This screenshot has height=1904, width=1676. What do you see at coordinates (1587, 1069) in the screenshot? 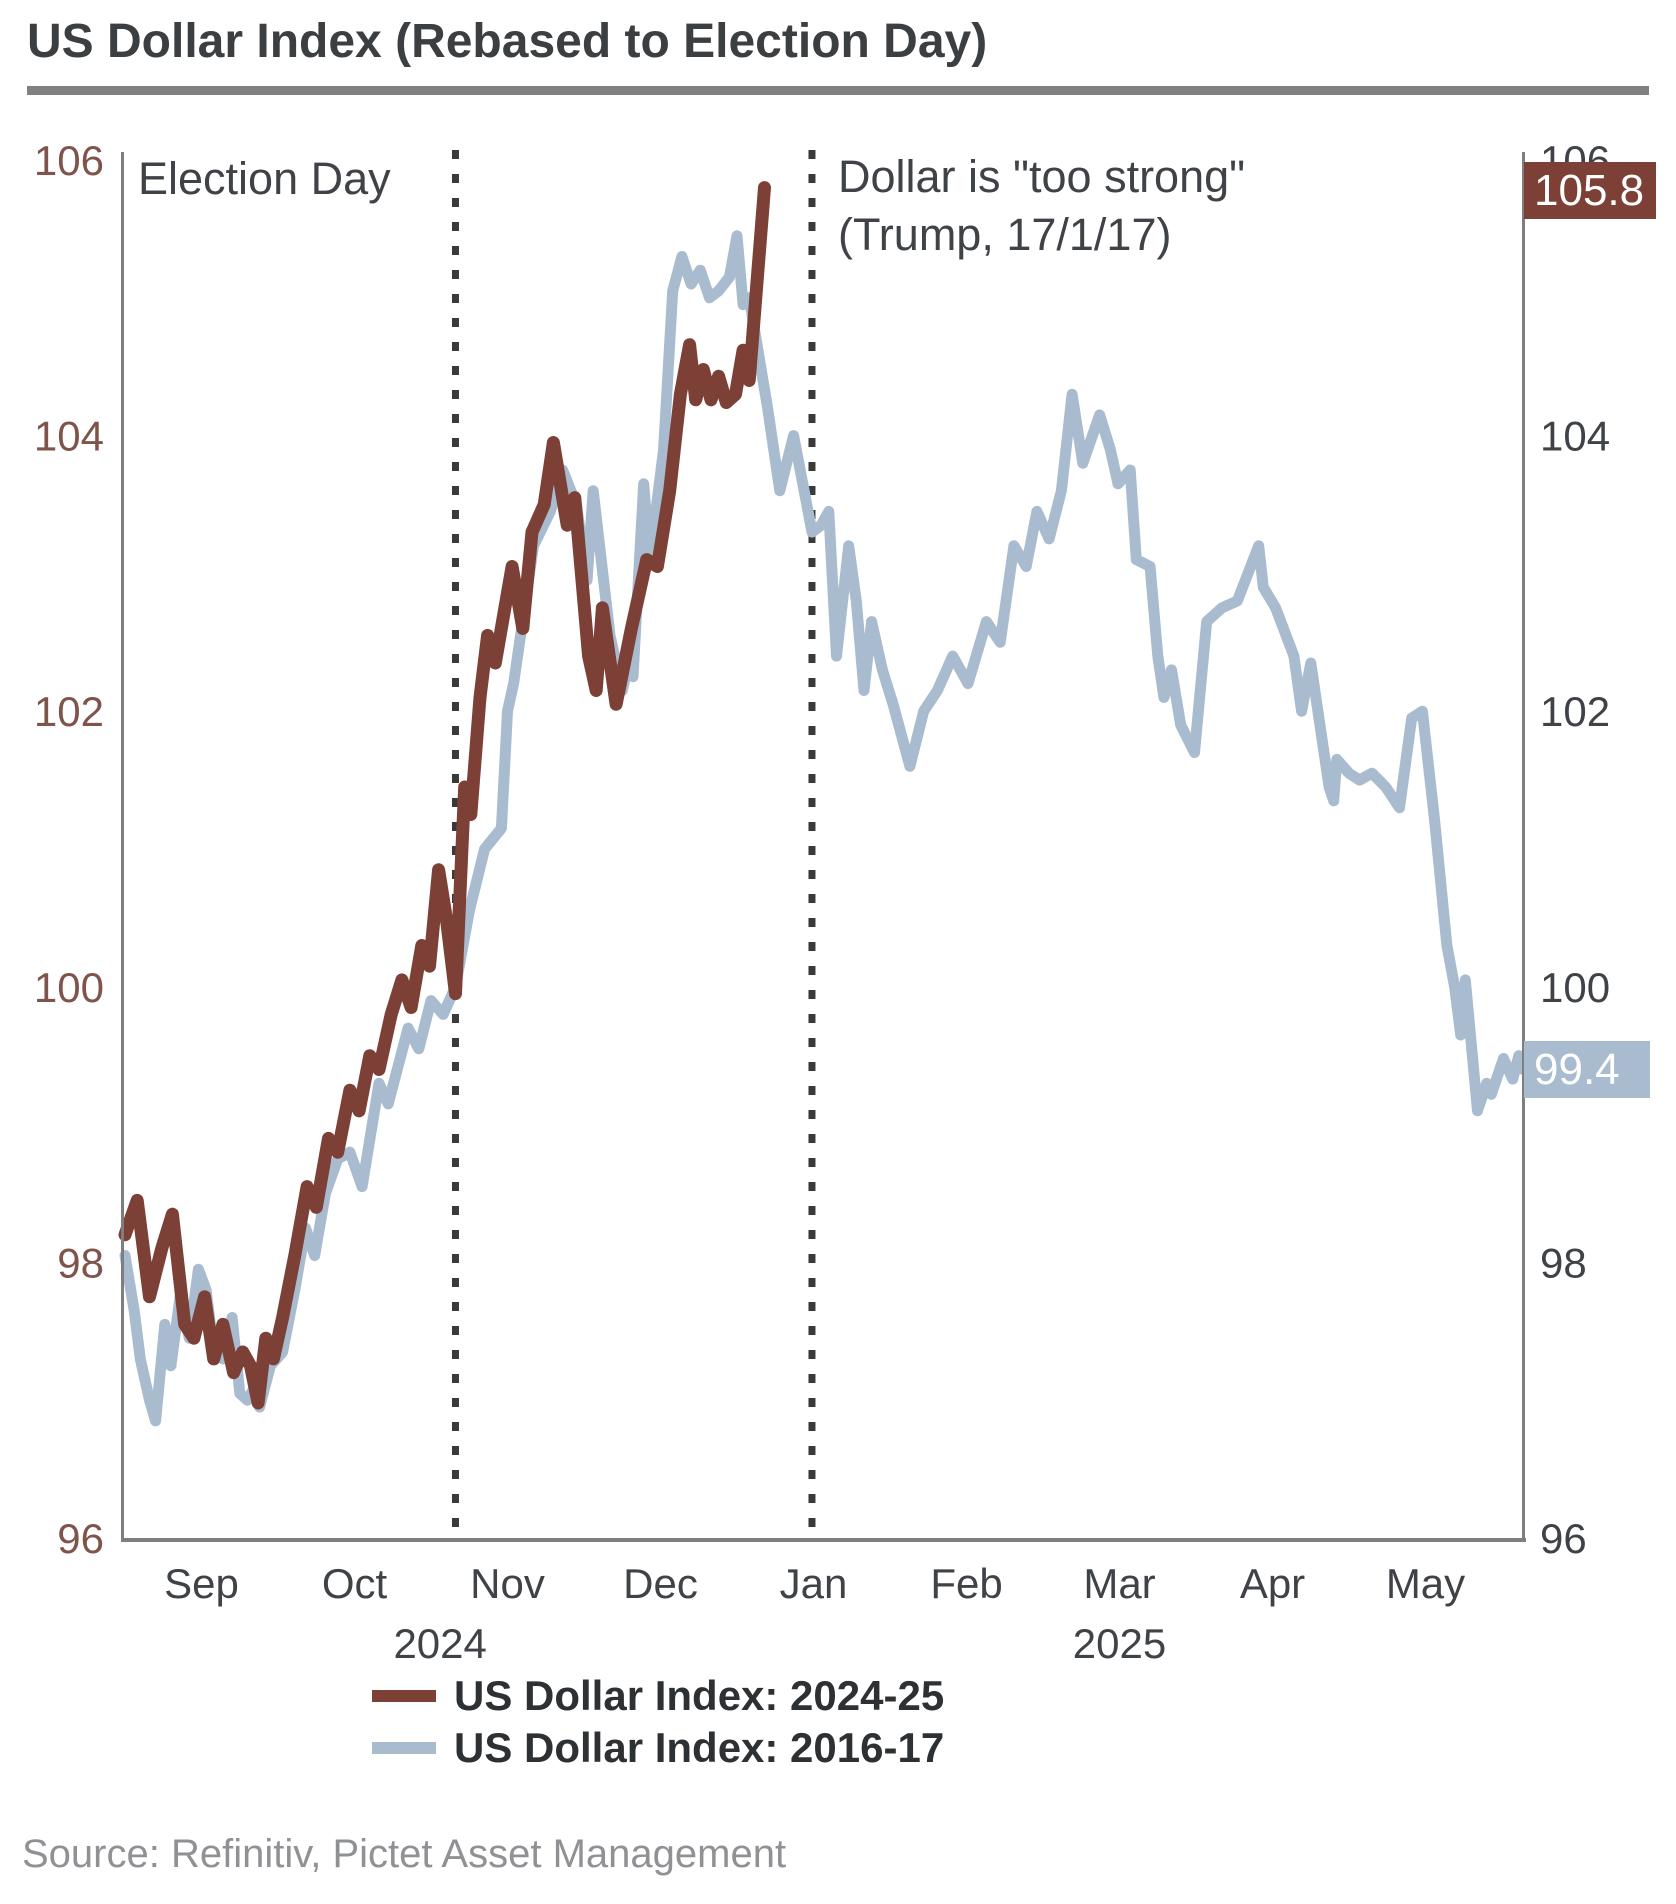
I see `last-value-badge-2016-17: 99.4` at bounding box center [1587, 1069].